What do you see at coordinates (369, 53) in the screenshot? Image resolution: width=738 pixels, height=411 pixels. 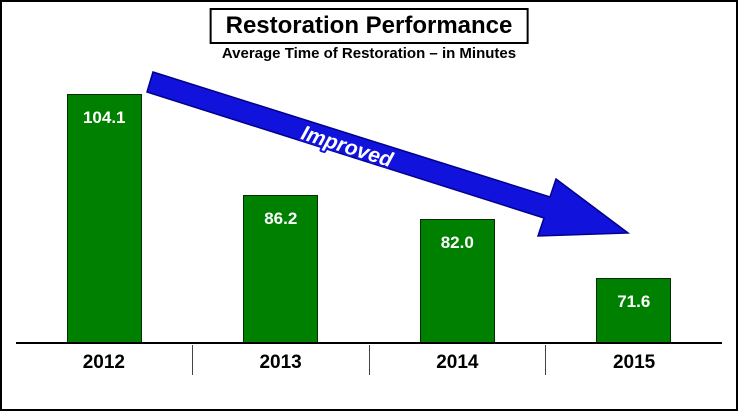 I see `chart-subtitle: Average Time of Restoration – in Minutes` at bounding box center [369, 53].